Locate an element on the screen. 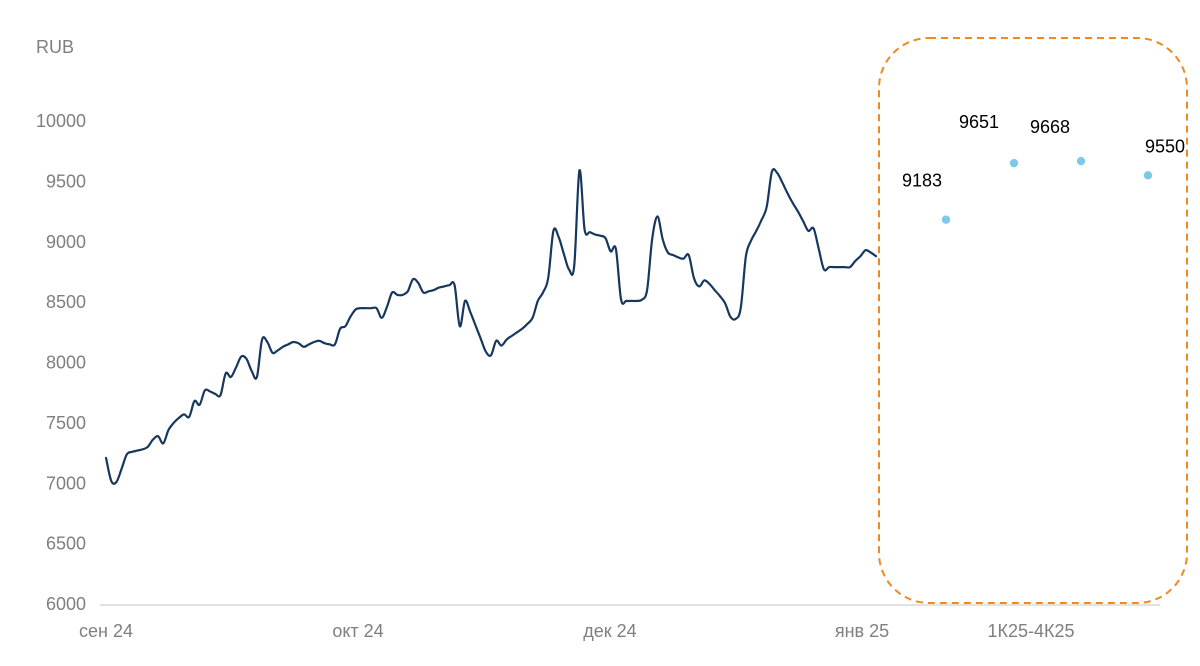 The width and height of the screenshot is (1200, 666). forecast-points: 9183 9651 9668 9550 is located at coordinates (1043, 168).